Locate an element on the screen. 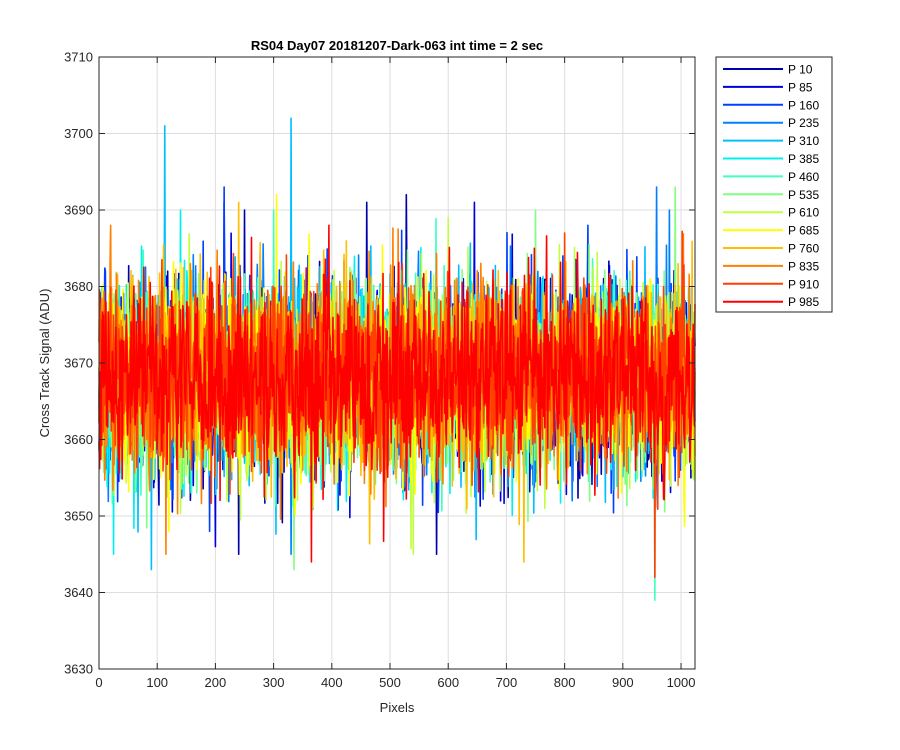 The width and height of the screenshot is (900, 750). y-tick-label: 3690 is located at coordinates (78, 210).